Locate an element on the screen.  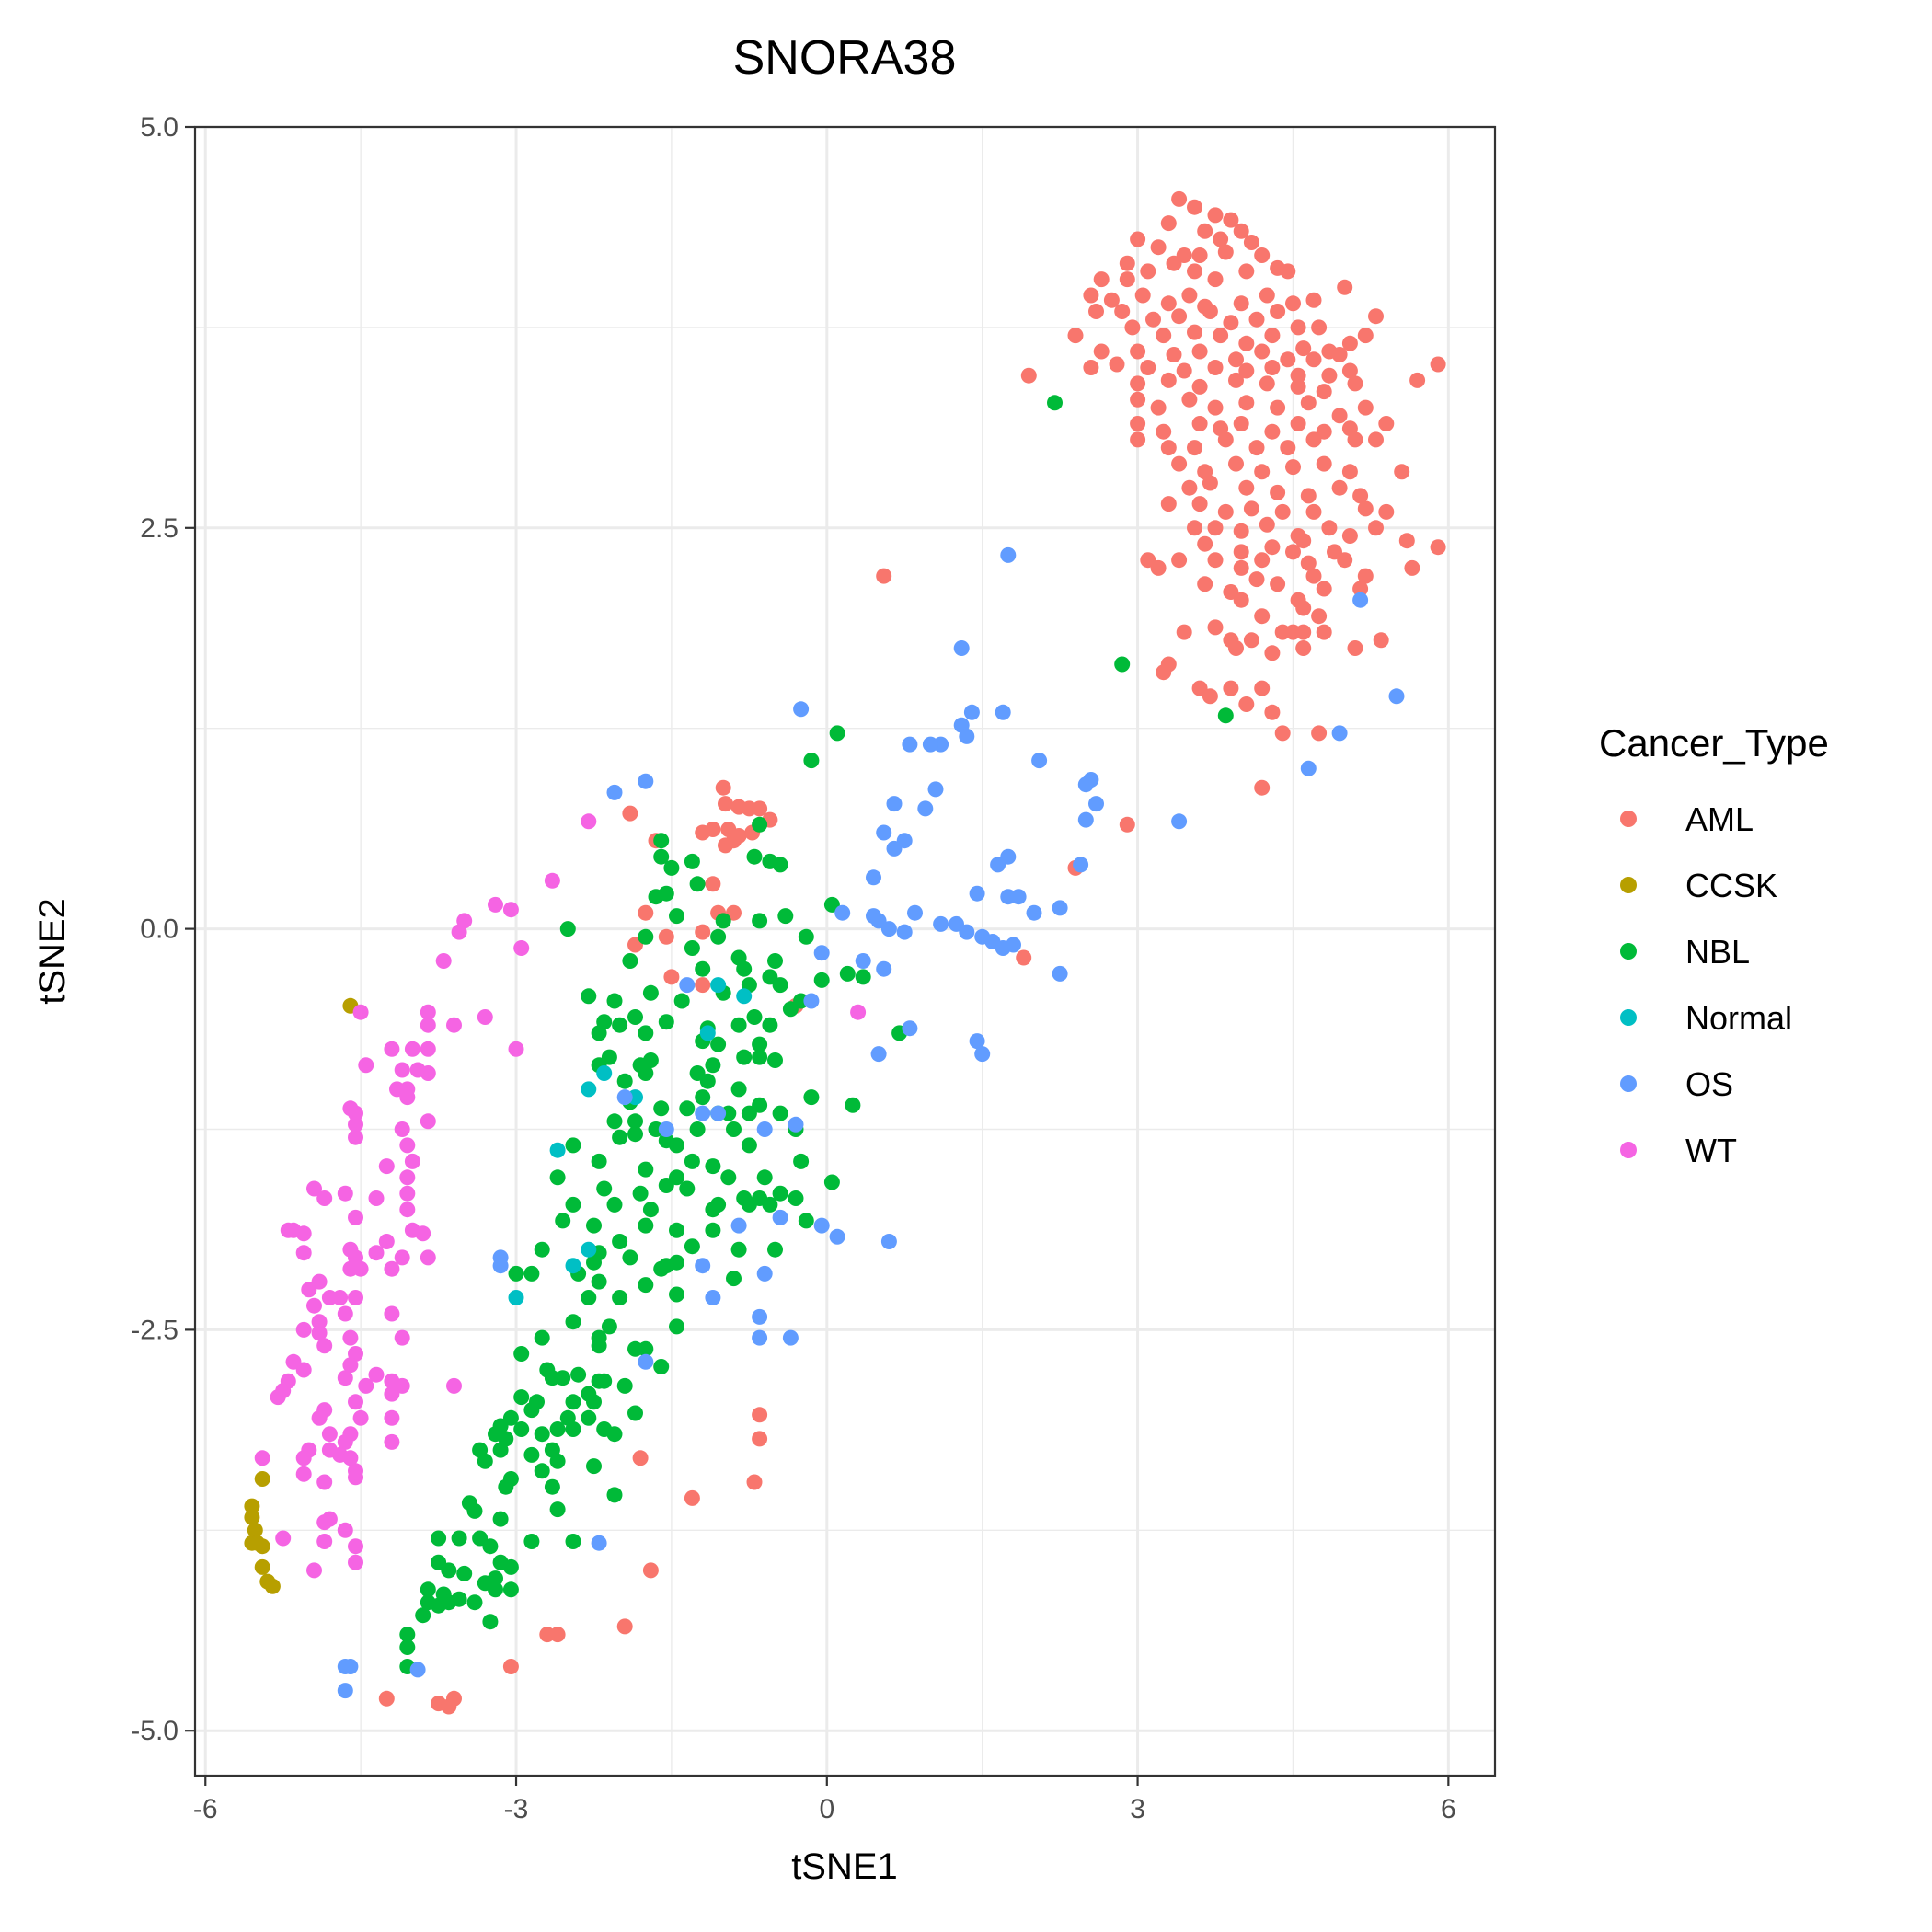
x-tick-label: -3 is located at coordinates (516, 1809).